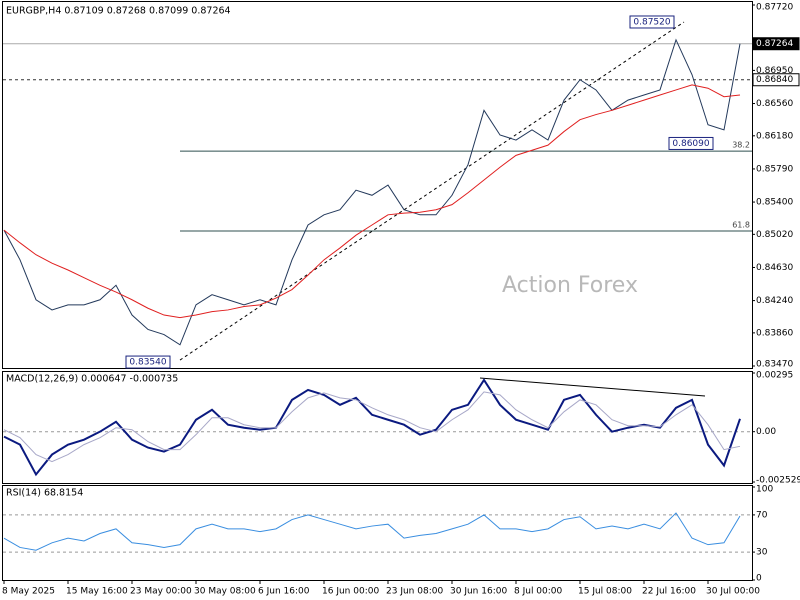 This screenshot has width=800, height=600. What do you see at coordinates (762, 515) in the screenshot?
I see `y-tick-label: 70` at bounding box center [762, 515].